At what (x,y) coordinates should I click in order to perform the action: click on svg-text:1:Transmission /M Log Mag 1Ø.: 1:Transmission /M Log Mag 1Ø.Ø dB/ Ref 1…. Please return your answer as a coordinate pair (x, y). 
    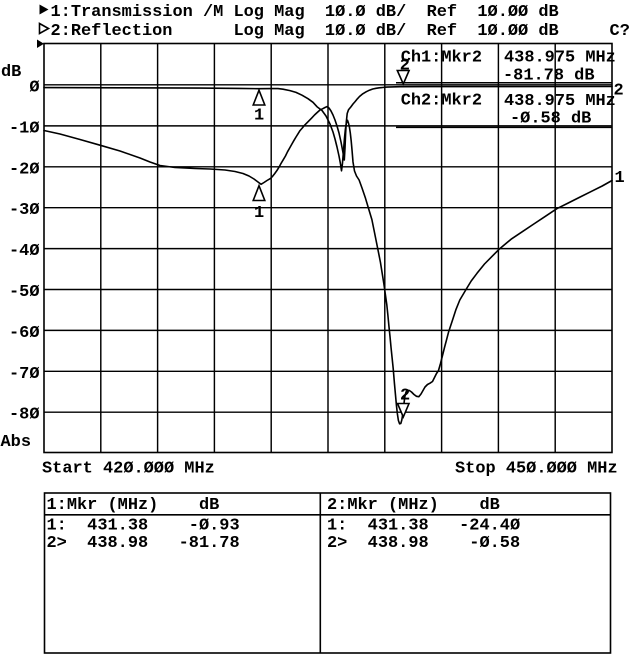
    Looking at the image, I should click on (305, 12).